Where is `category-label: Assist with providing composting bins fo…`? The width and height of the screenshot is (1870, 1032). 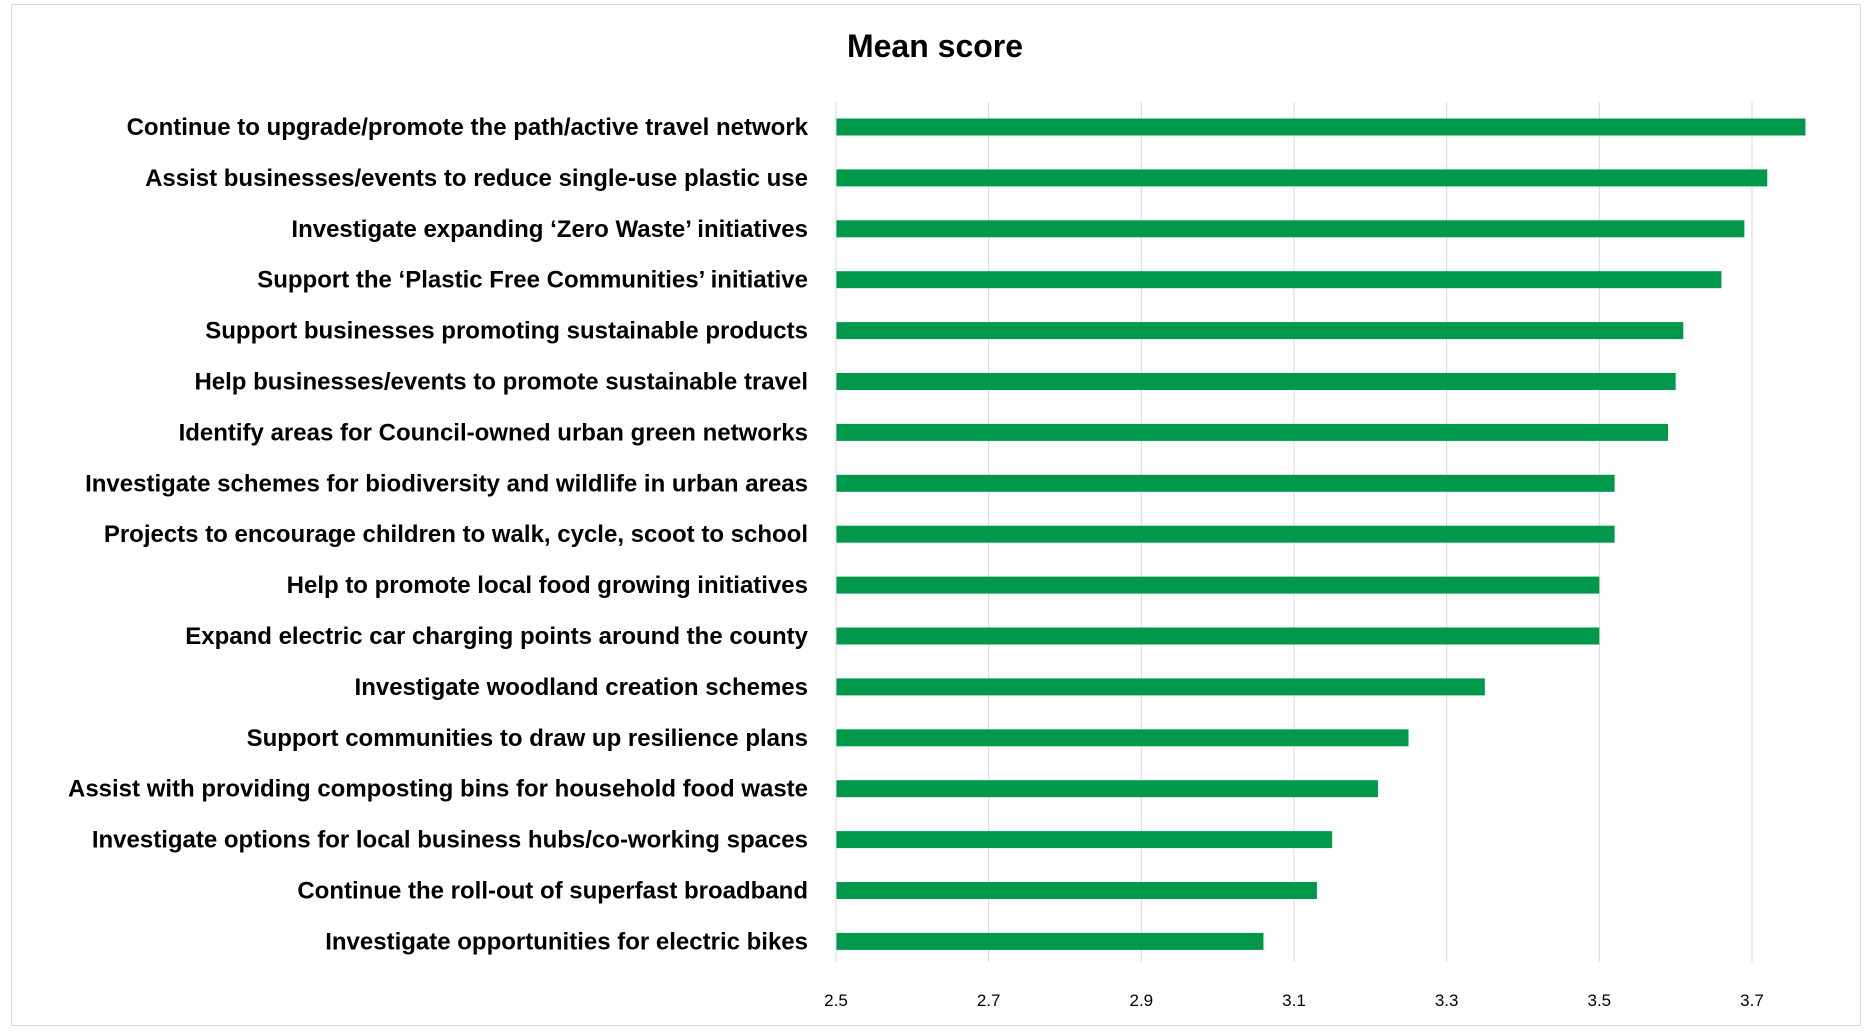 category-label: Assist with providing composting bins fo… is located at coordinates (438, 789).